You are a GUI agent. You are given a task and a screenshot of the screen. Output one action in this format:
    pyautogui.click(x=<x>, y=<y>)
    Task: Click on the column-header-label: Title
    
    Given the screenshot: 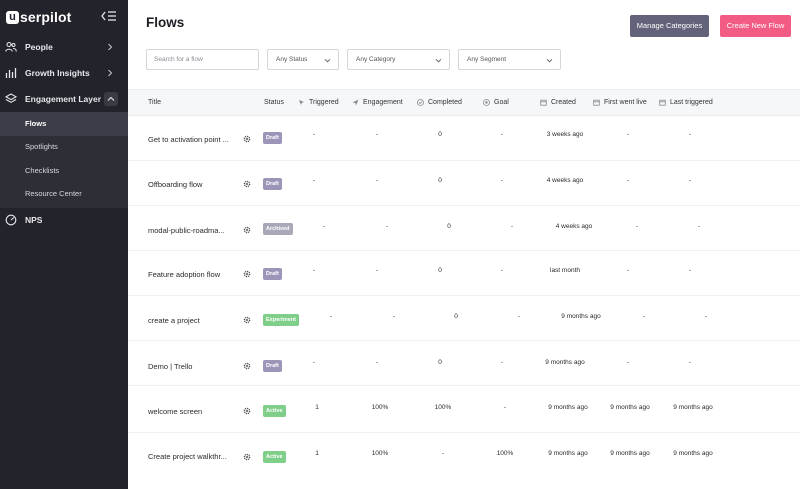 What is the action you would take?
    pyautogui.click(x=154, y=102)
    